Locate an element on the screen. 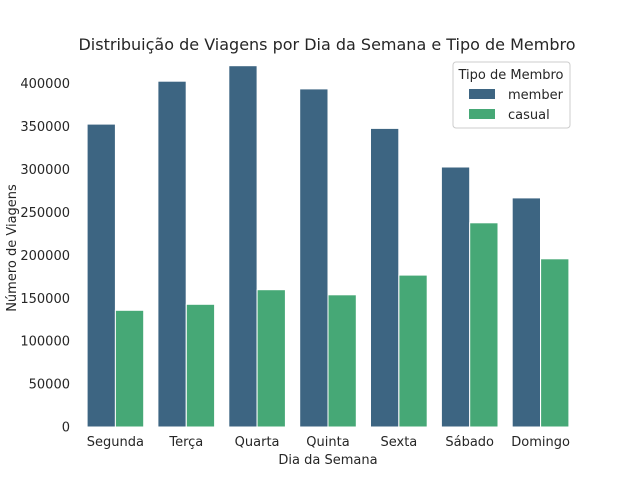  bar-casual-quarta is located at coordinates (271, 358).